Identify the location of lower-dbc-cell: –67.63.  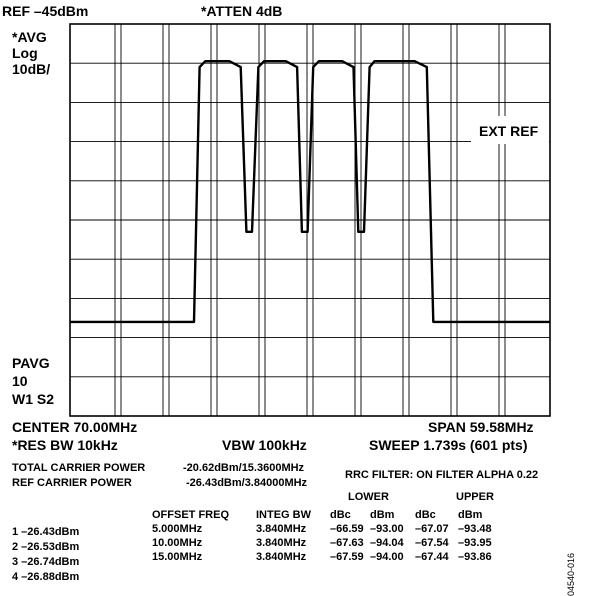
(347, 543).